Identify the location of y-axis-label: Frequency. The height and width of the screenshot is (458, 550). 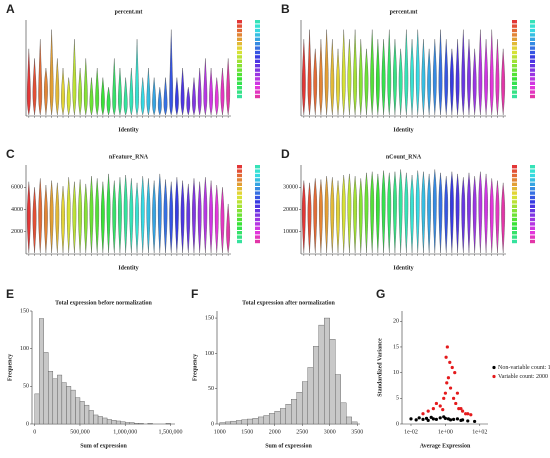
(10, 367).